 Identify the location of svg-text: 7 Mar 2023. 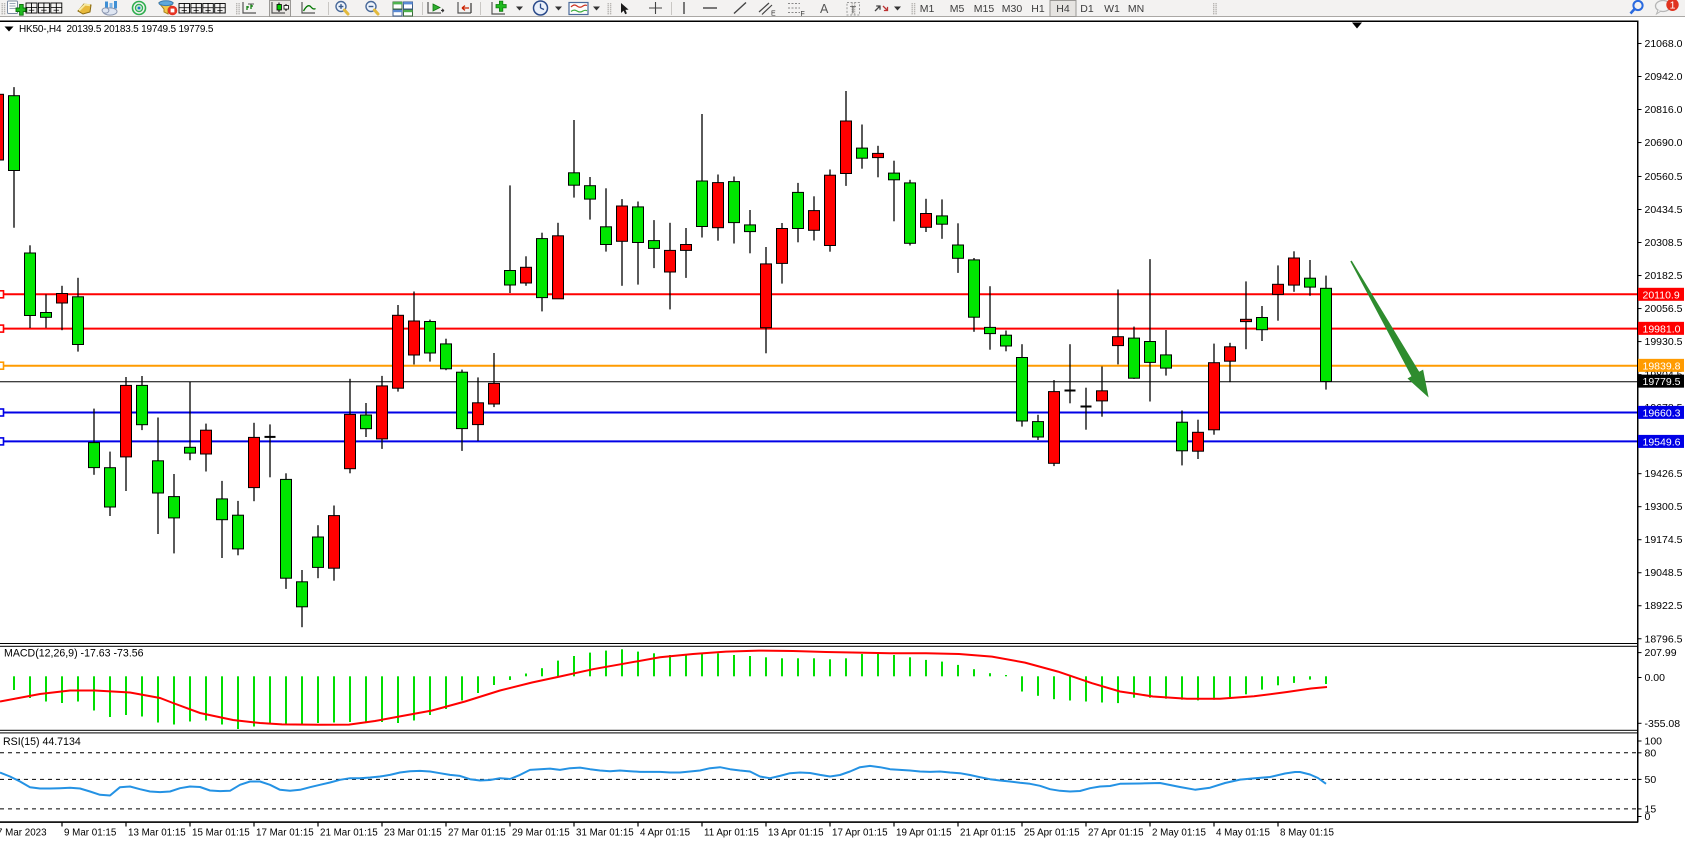
(23, 833).